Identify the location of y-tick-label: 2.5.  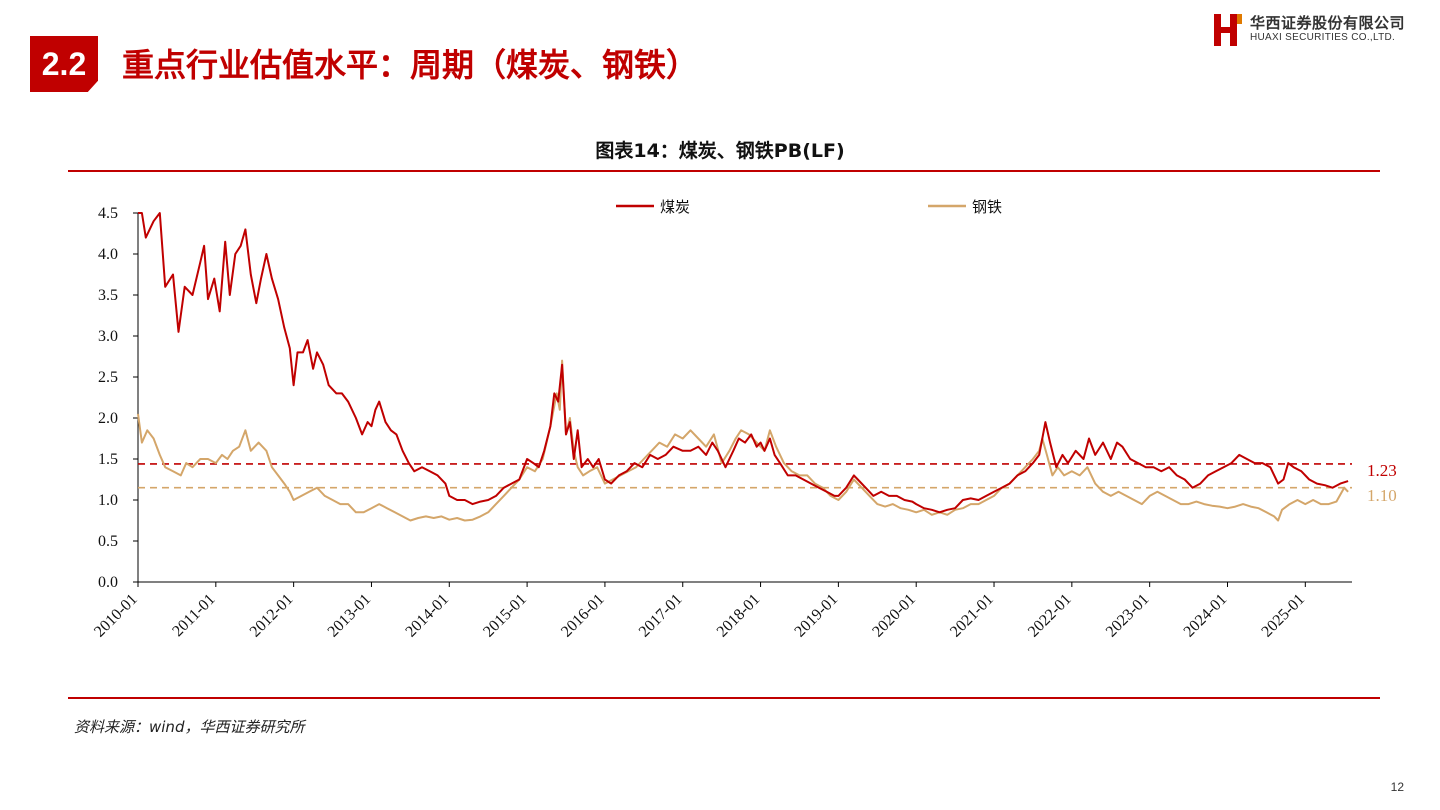
(108, 377).